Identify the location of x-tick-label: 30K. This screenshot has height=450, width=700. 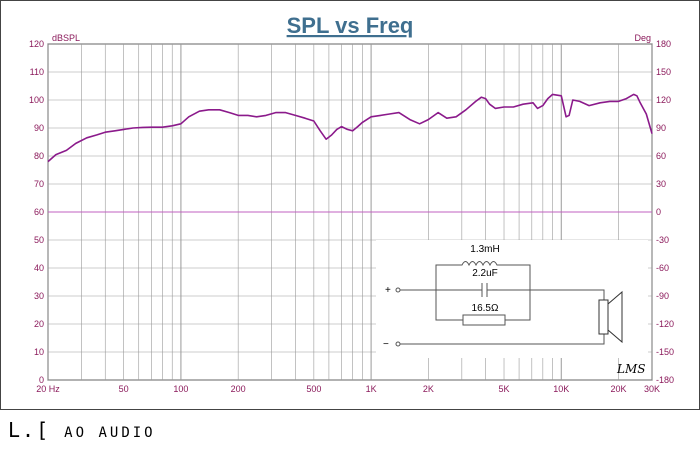
(652, 389).